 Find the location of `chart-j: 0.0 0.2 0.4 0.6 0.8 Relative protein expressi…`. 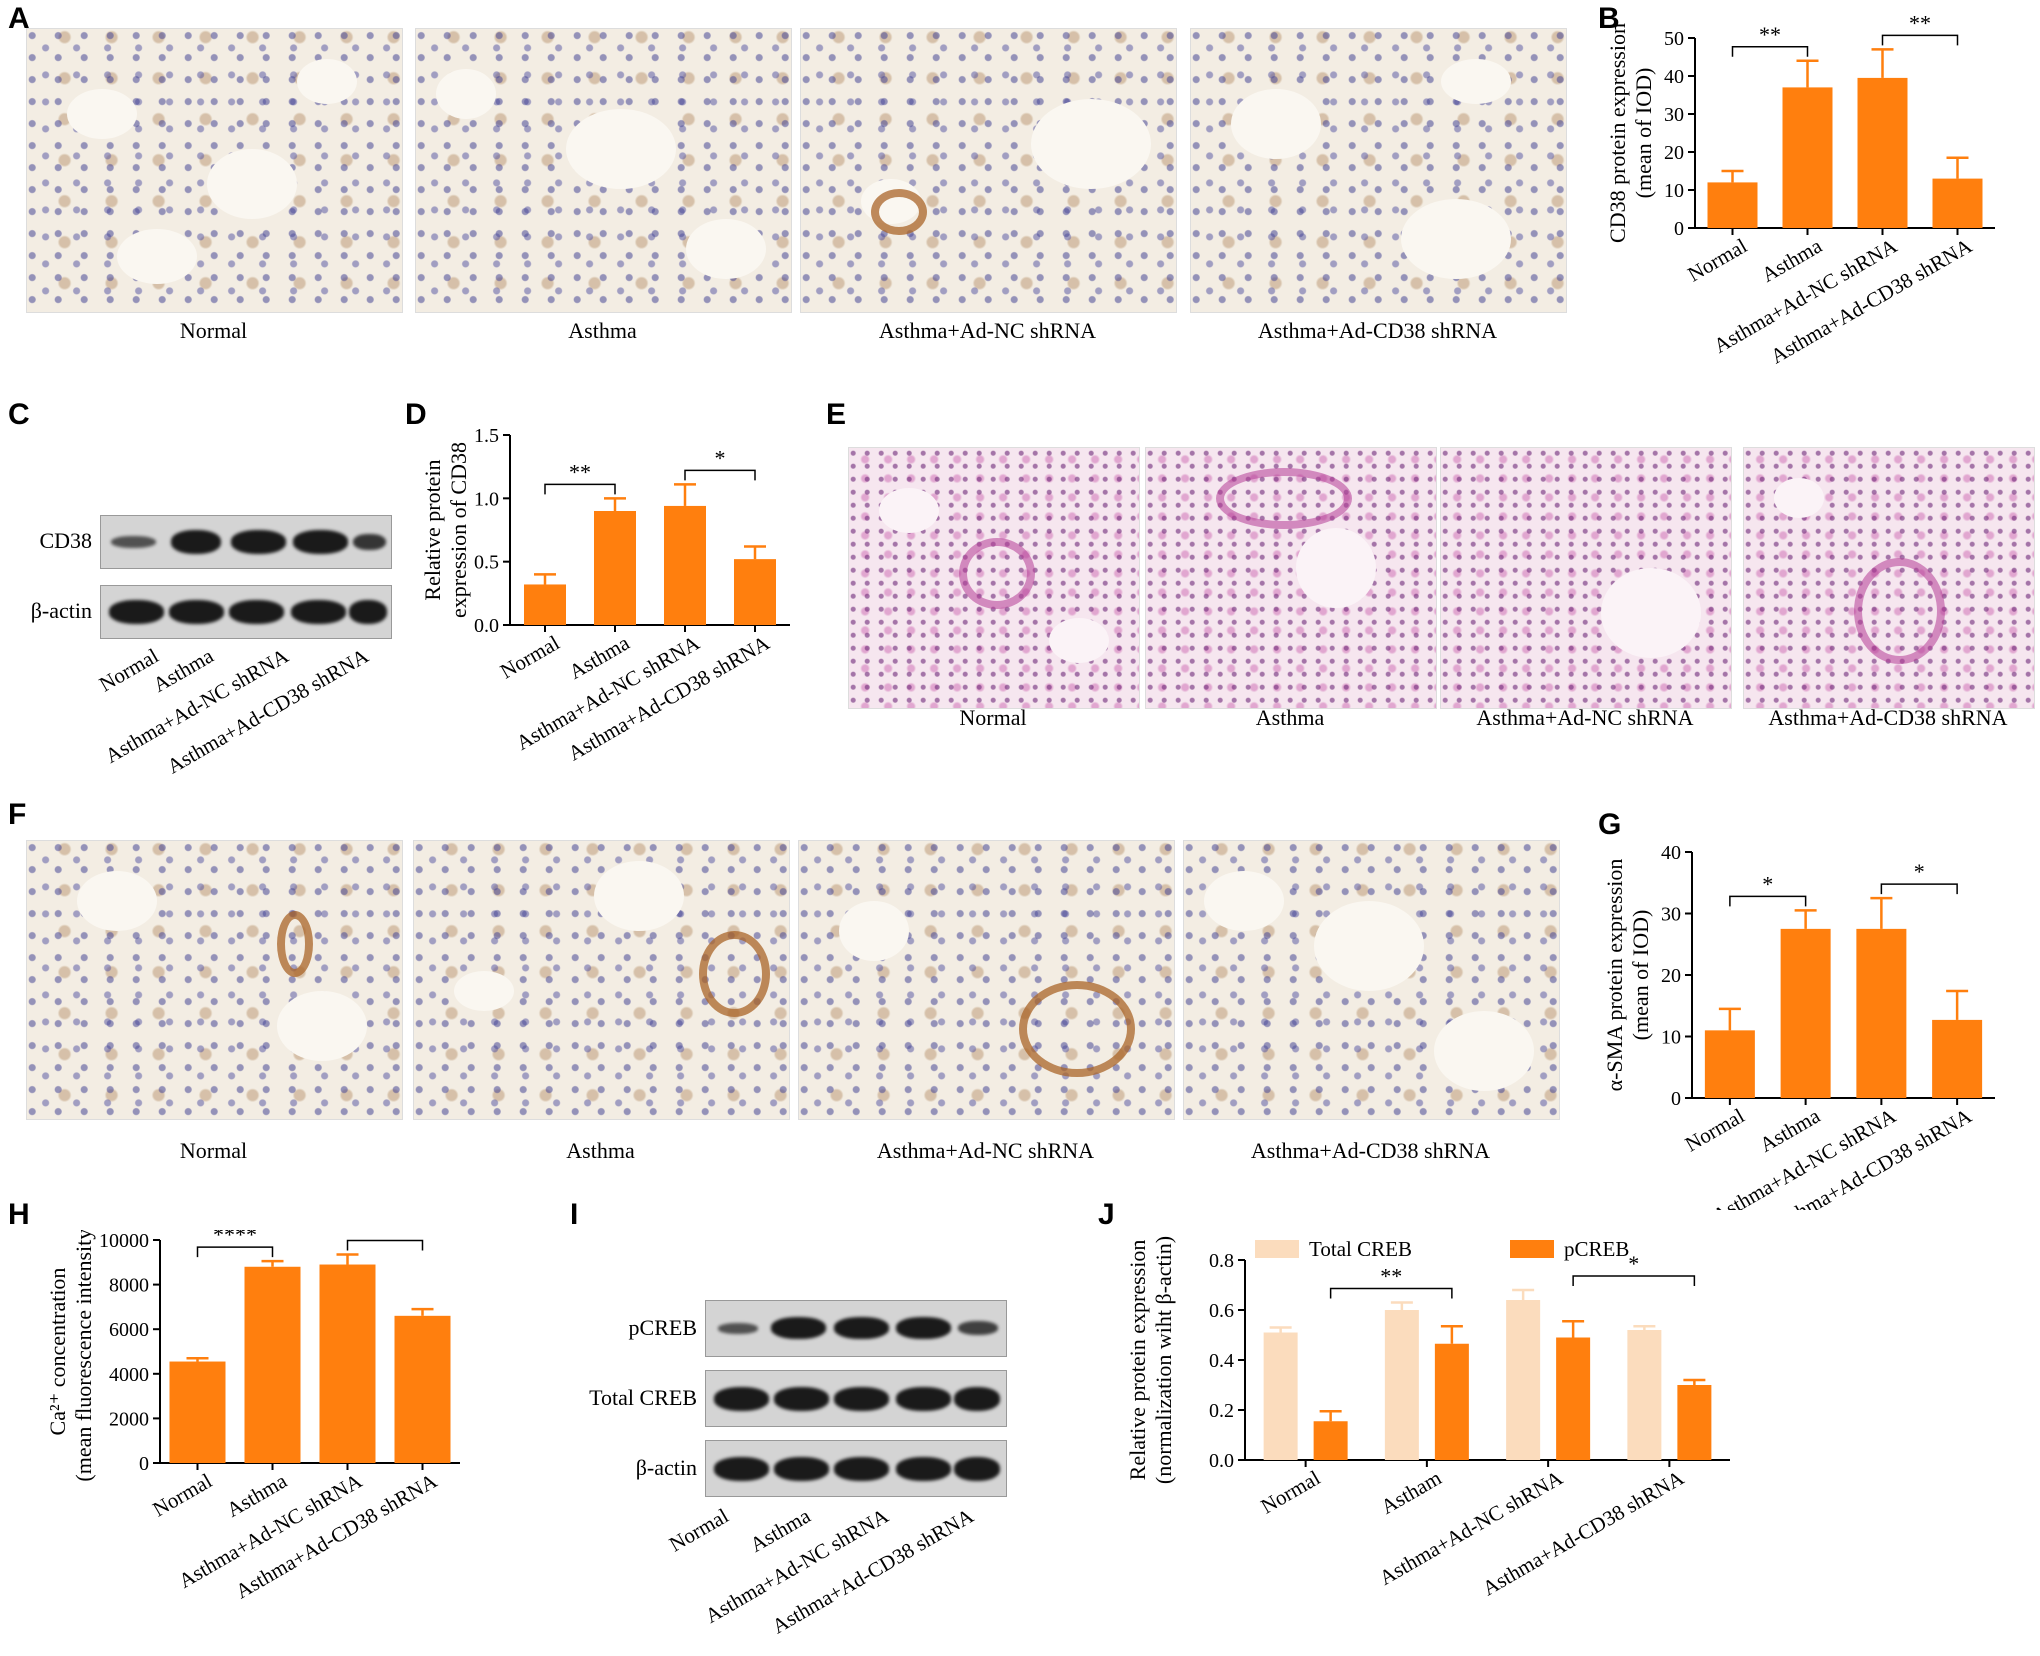

chart-j: 0.0 0.2 0.4 0.6 0.8 Relative protein expressi… is located at coordinates (1427, 1418).